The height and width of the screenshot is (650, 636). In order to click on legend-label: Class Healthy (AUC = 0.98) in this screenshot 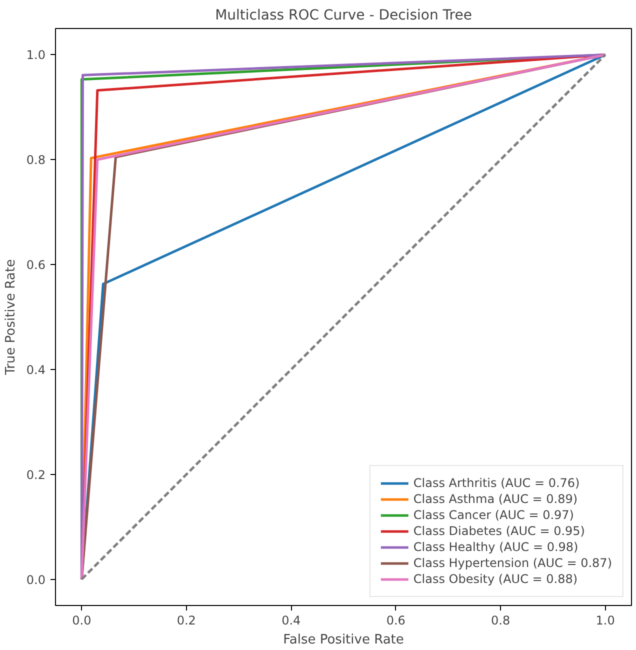, I will do `click(495, 547)`.